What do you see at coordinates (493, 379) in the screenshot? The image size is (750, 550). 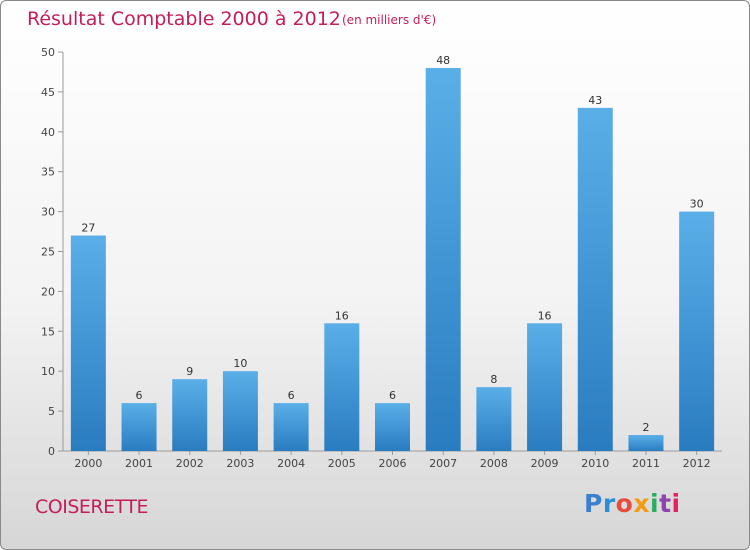 I see `data-label-2008: 8` at bounding box center [493, 379].